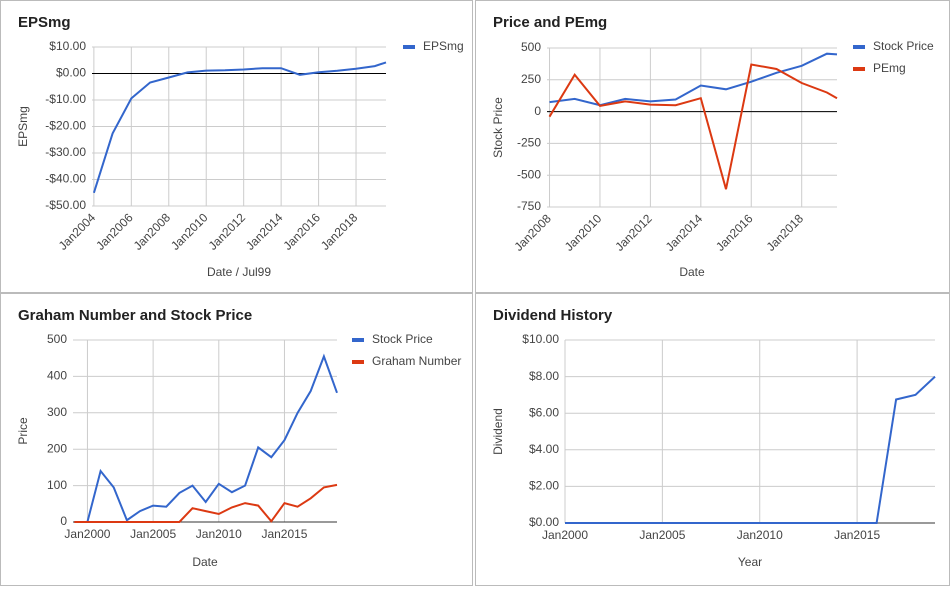  What do you see at coordinates (44, 22) in the screenshot?
I see `chart-title: EPSmg` at bounding box center [44, 22].